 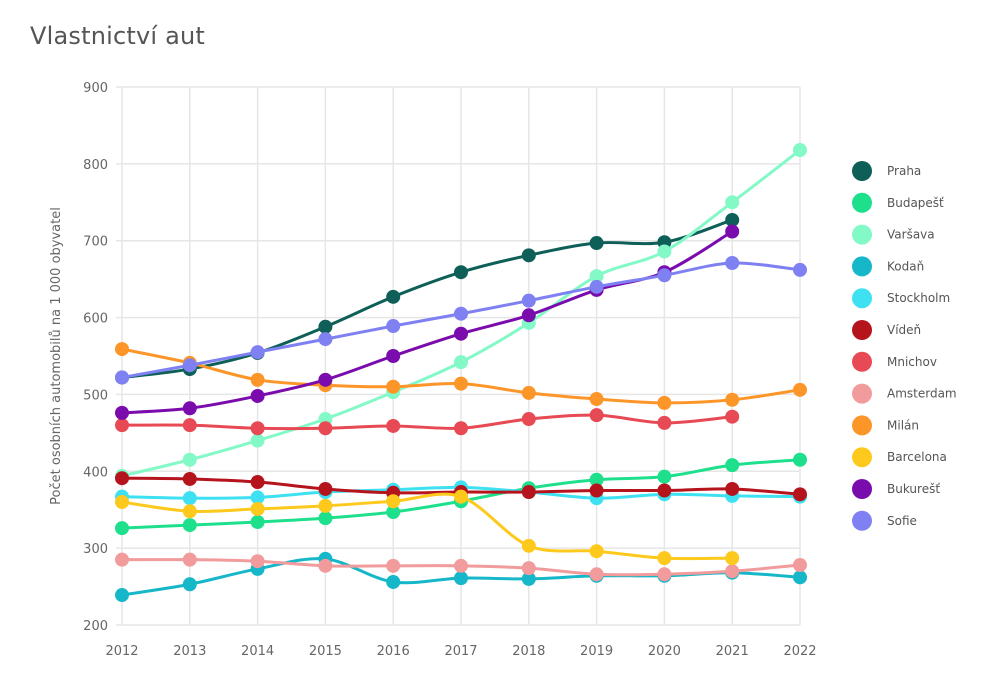 I want to click on legend-label: Stockholm, so click(x=918, y=298).